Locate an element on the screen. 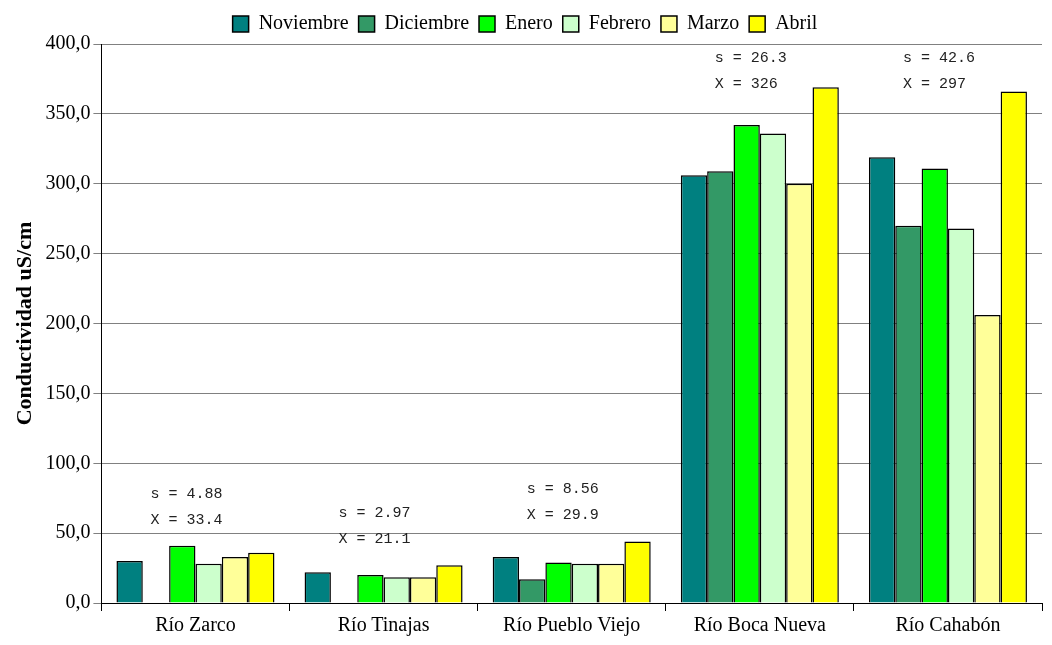  y-axis-title: Conductividad uS/cm is located at coordinates (23, 323).